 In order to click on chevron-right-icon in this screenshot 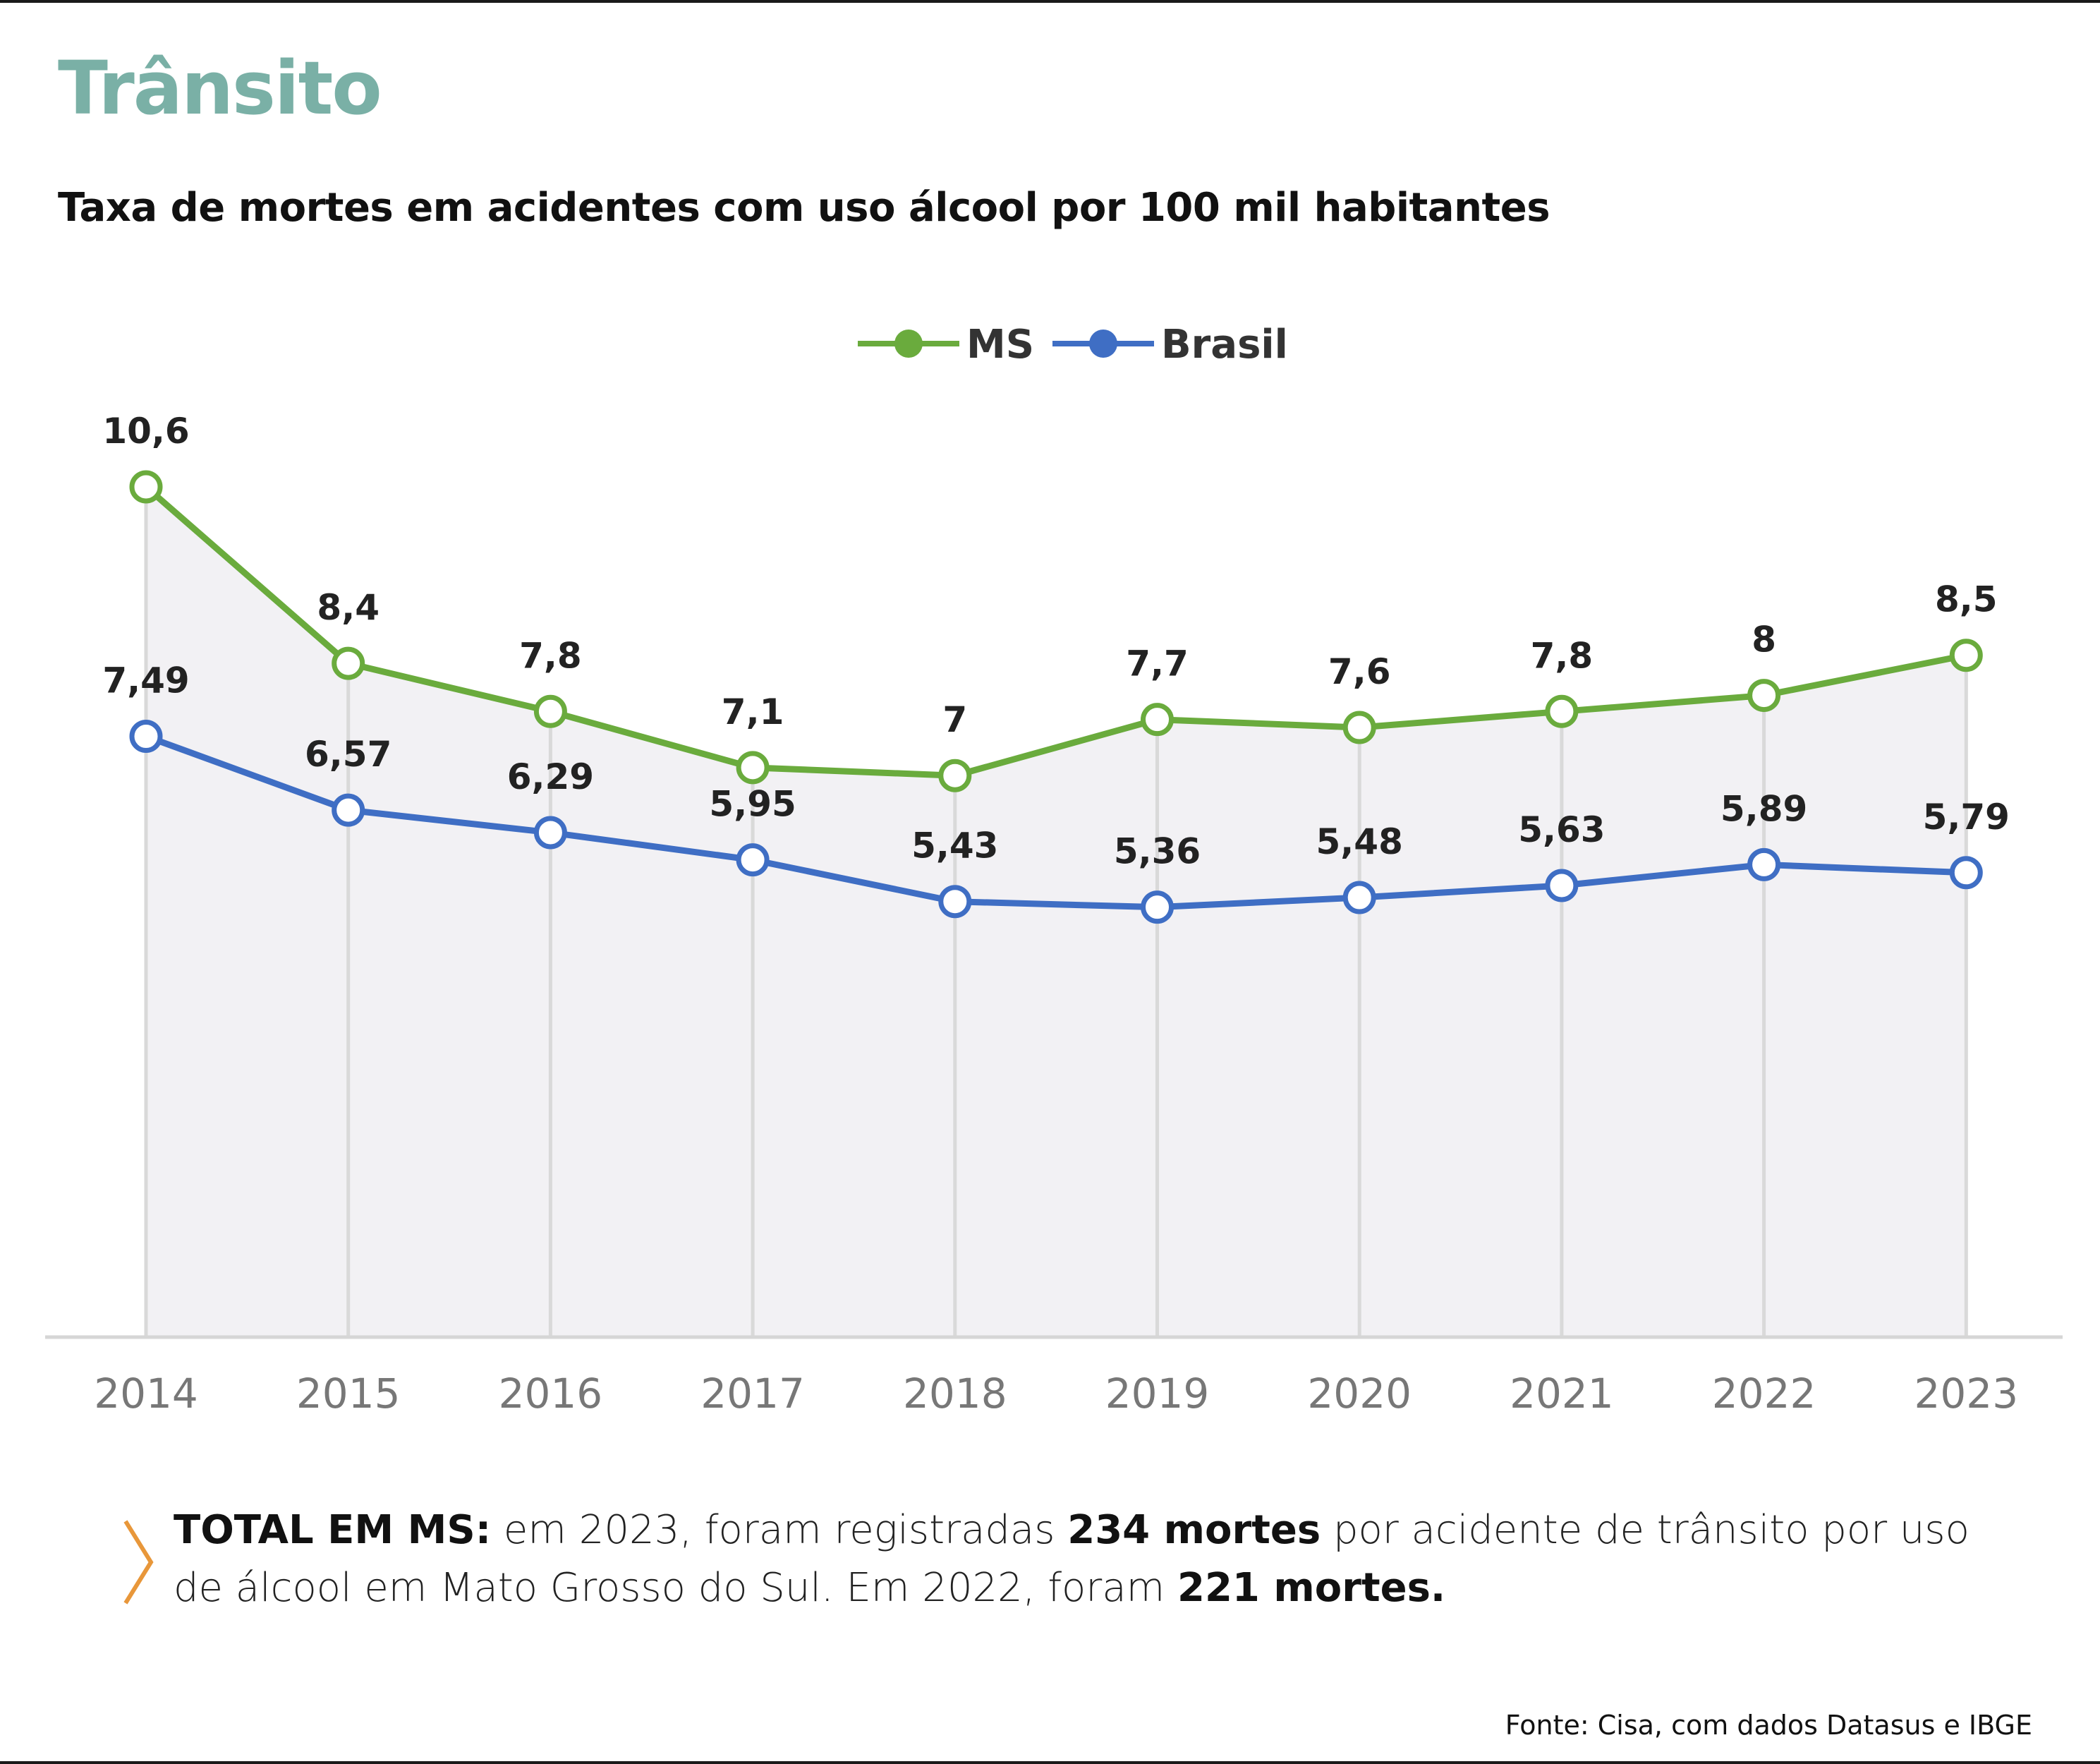, I will do `click(138, 1562)`.